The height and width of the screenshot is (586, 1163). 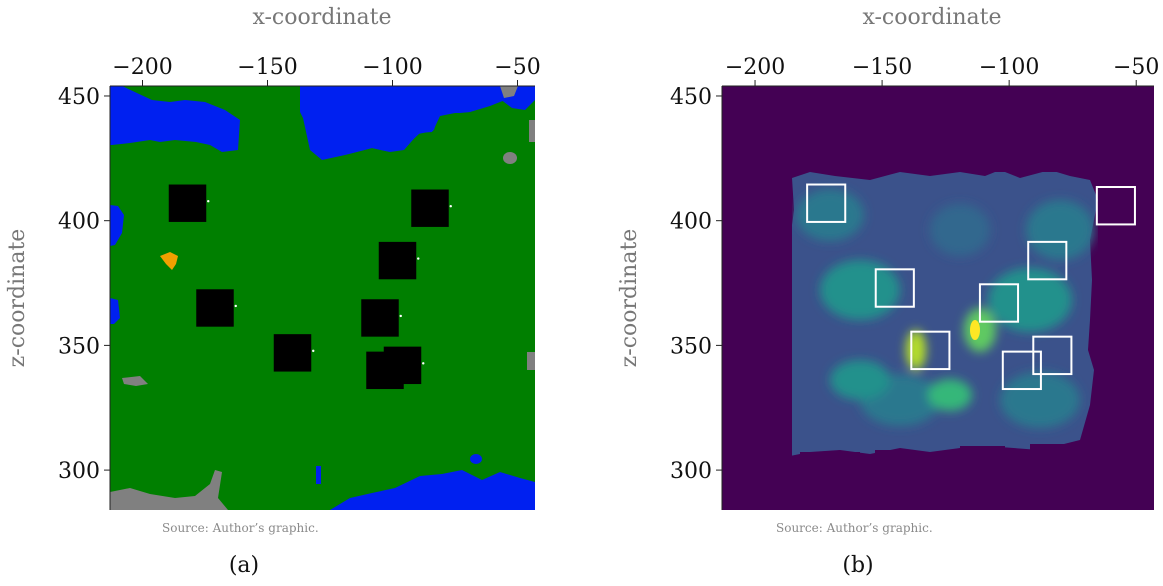 What do you see at coordinates (691, 222) in the screenshot?
I see `panel-b-y-tick-label: 400` at bounding box center [691, 222].